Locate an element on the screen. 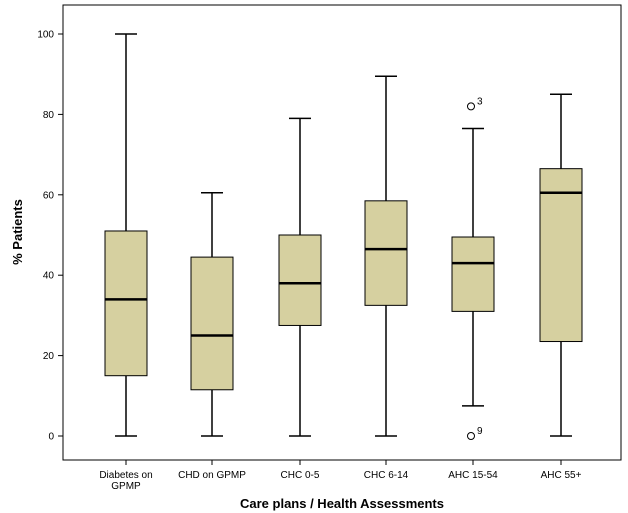  box-group: 39 is located at coordinates (473, 268).